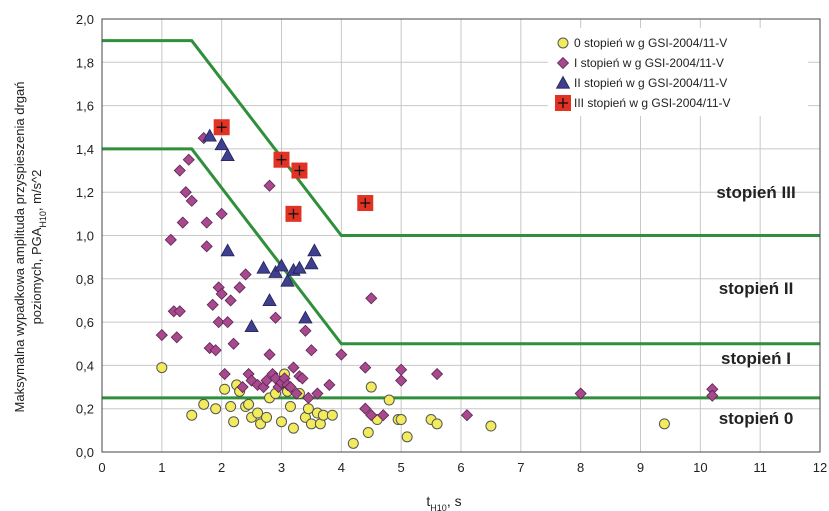 Image resolution: width=829 pixels, height=511 pixels. What do you see at coordinates (649, 63) in the screenshot?
I see `legend-label-1: I stopień w g GSI-2004/11-V` at bounding box center [649, 63].